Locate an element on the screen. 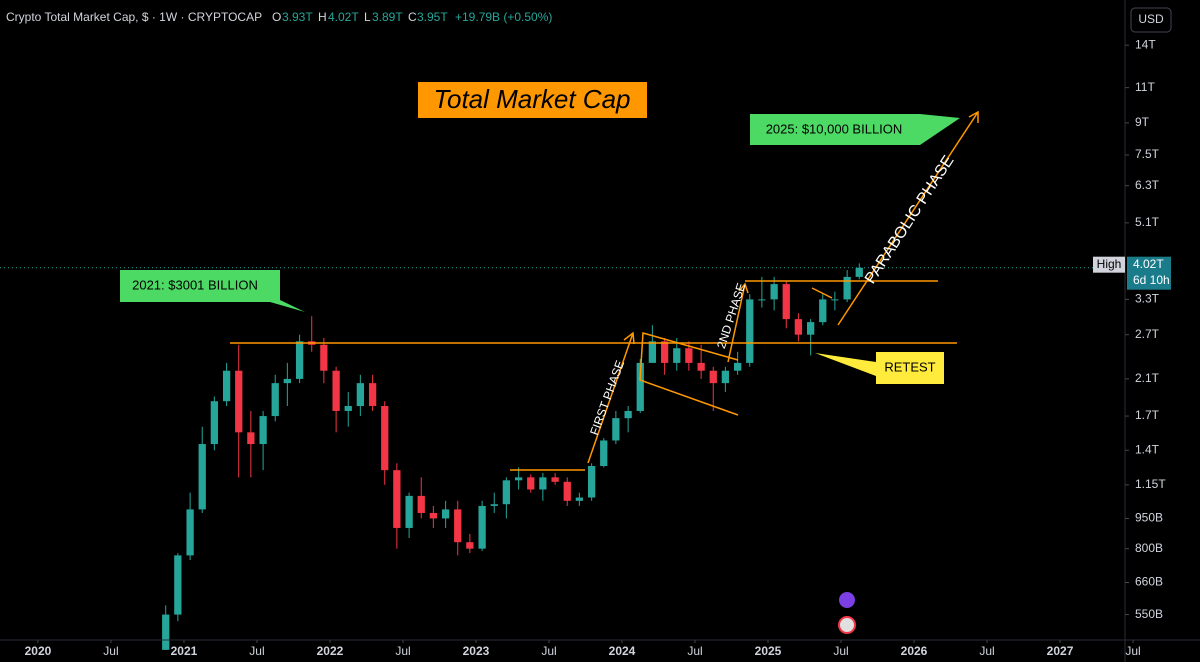 The image size is (1200, 662). y-tick-label: 2.7T is located at coordinates (1147, 334).